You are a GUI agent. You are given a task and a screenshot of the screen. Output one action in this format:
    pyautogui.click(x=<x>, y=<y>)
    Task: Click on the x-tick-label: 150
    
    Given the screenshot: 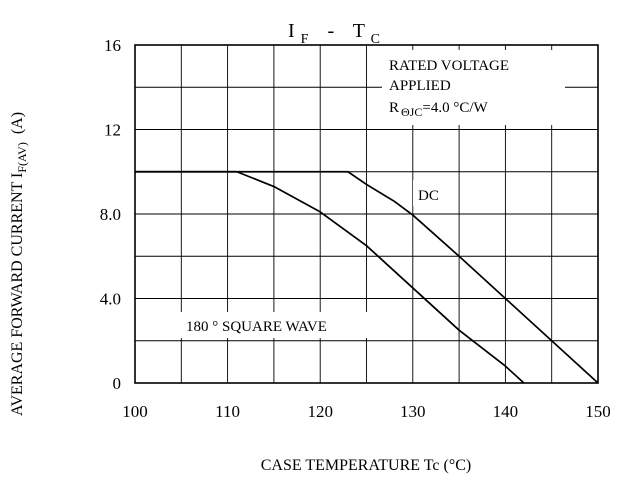 What is the action you would take?
    pyautogui.click(x=598, y=411)
    